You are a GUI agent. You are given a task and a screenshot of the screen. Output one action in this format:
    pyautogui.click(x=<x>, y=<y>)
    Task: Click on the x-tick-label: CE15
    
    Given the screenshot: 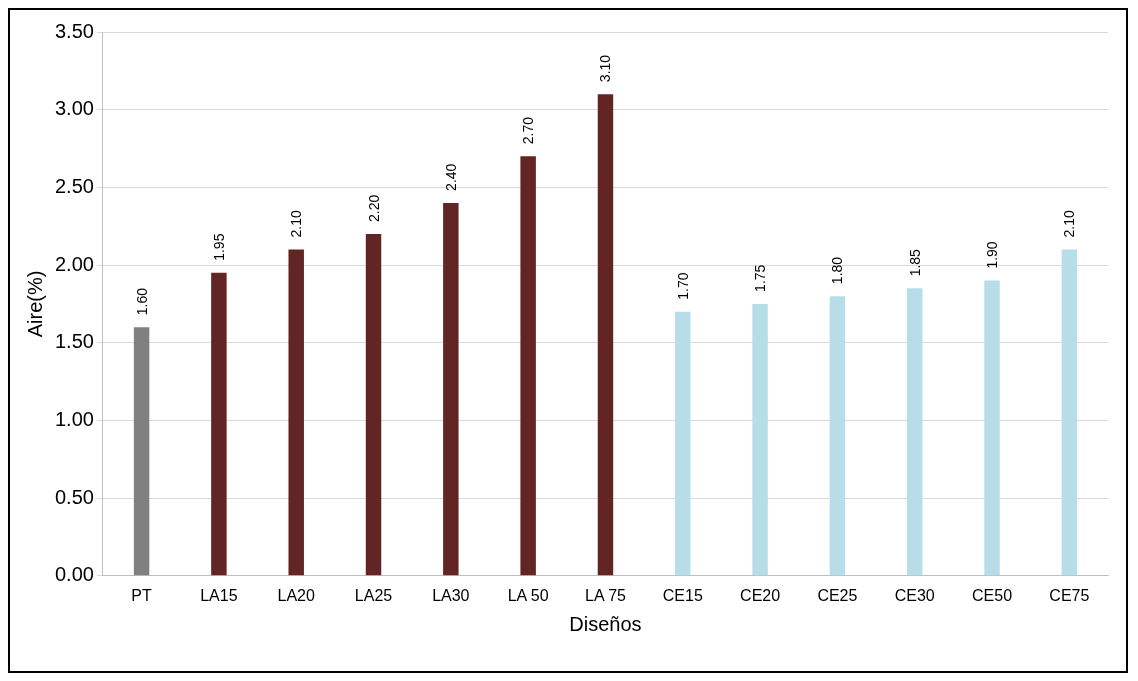 What is the action you would take?
    pyautogui.click(x=682, y=595)
    